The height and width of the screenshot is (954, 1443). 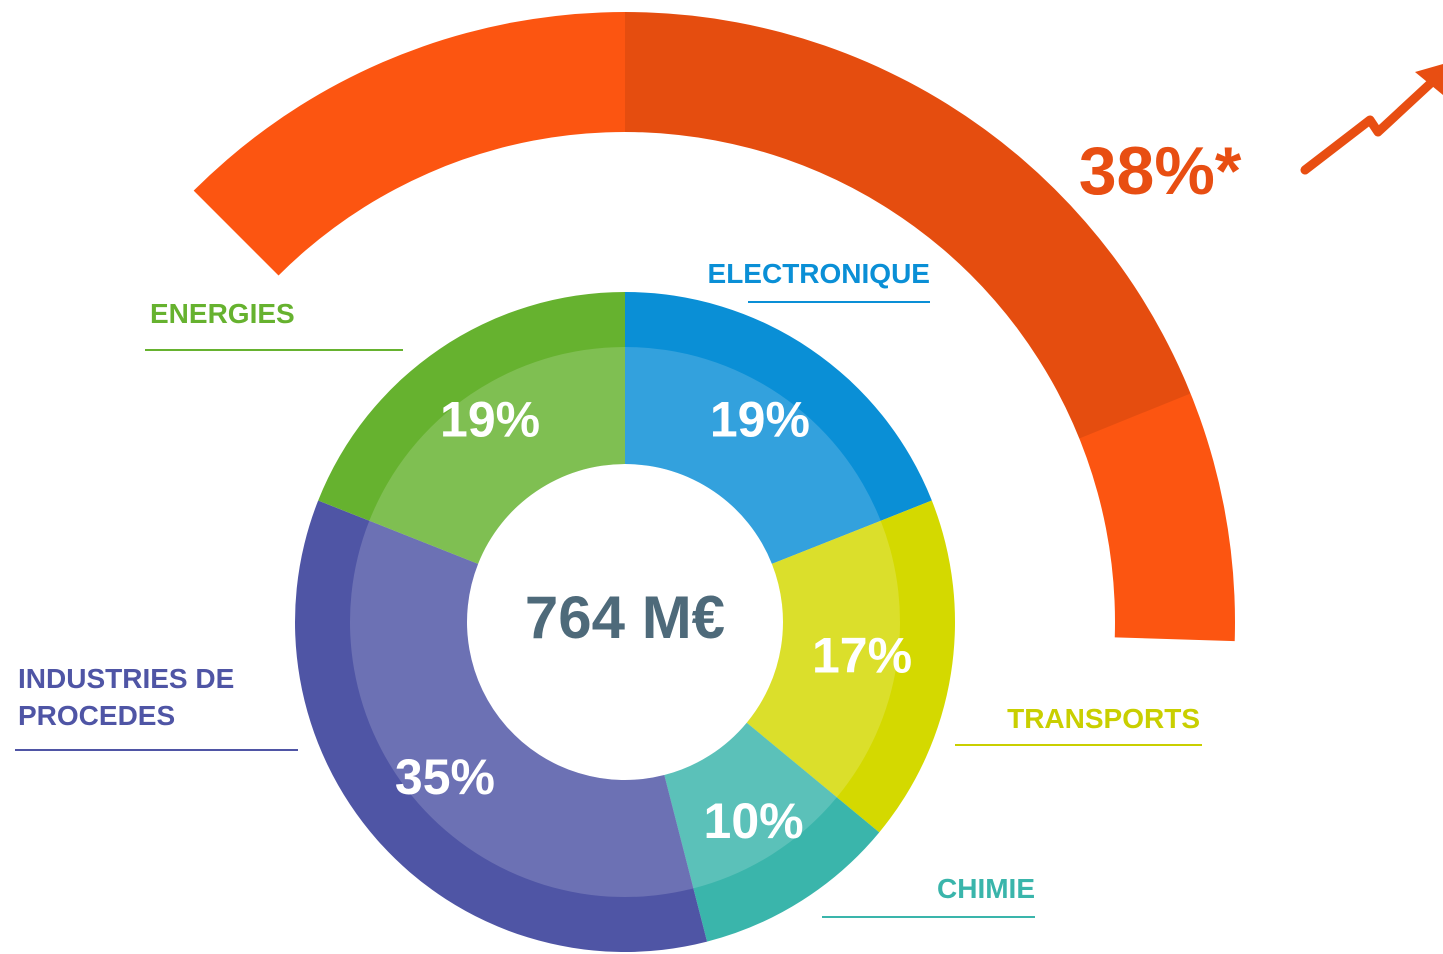 What do you see at coordinates (1103, 718) in the screenshot?
I see `category-label: TRANSPORTS` at bounding box center [1103, 718].